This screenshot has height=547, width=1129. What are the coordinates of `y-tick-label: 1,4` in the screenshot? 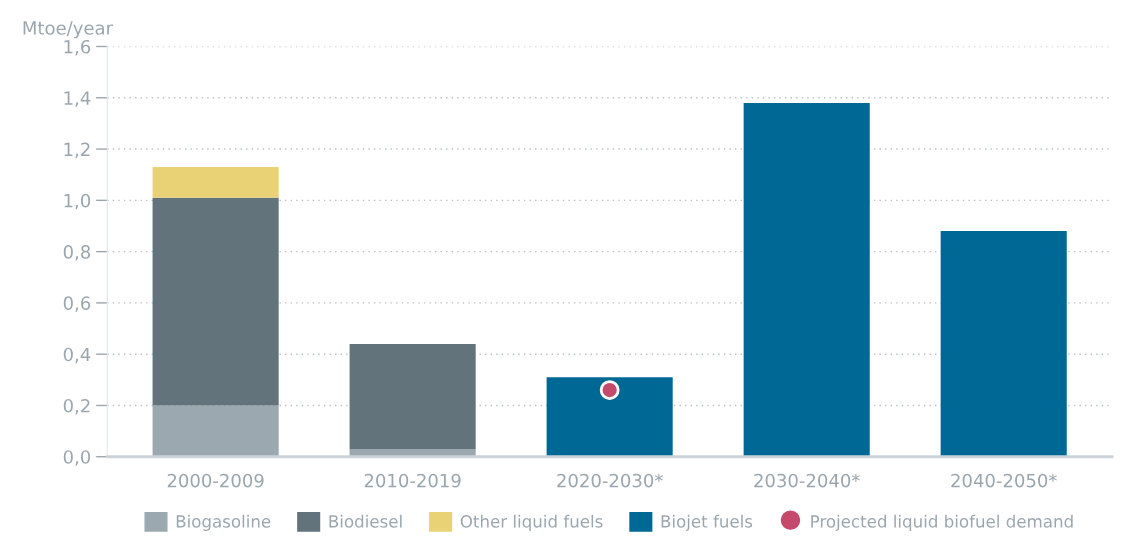 It's located at (77, 99).